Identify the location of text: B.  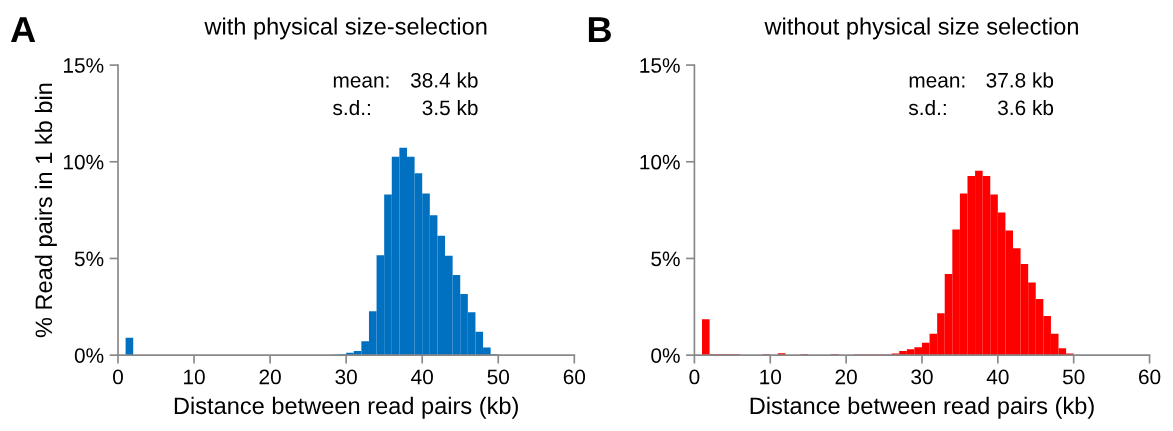
(599, 30).